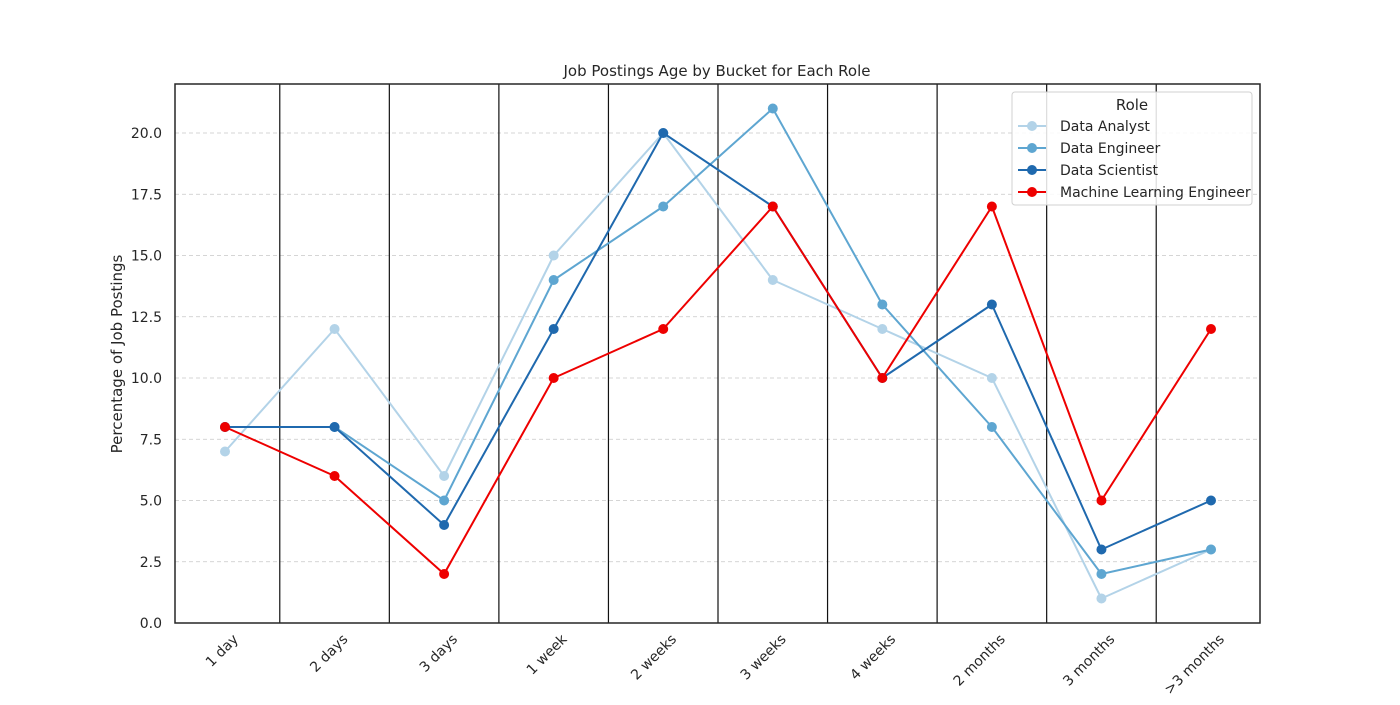 This screenshot has width=1400, height=705. I want to click on legend-entry: Data Engineer, so click(1110, 149).